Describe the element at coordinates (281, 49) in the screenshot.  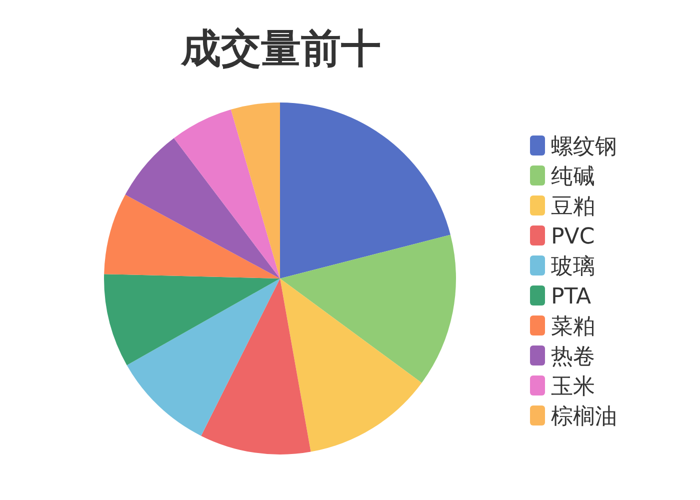
I see `title: 成交量前十` at that location.